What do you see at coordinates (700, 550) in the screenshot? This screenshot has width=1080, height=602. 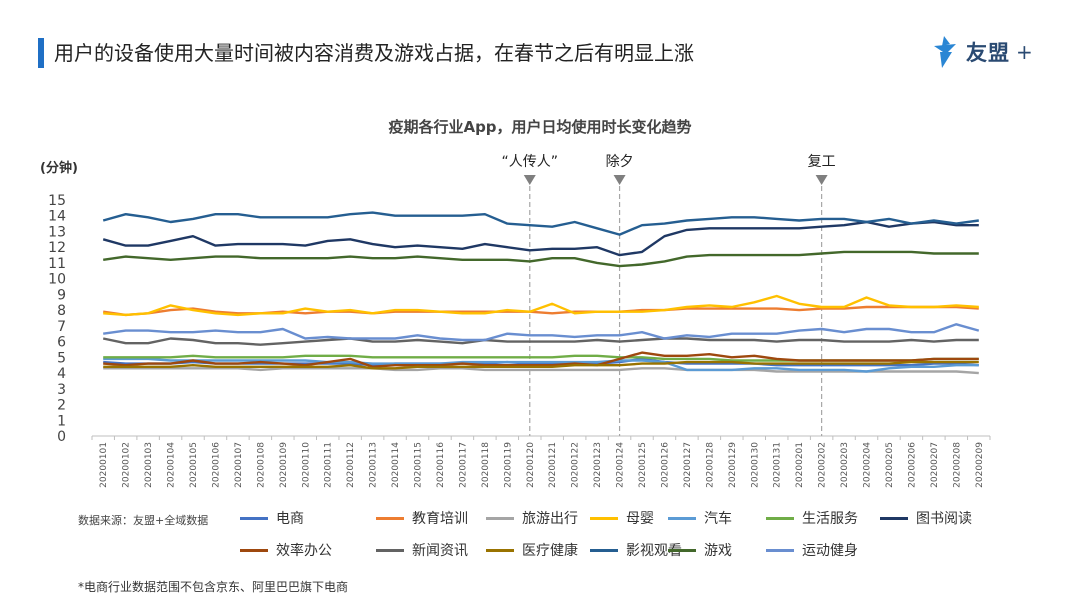 I see `legend-item: 游戏` at bounding box center [700, 550].